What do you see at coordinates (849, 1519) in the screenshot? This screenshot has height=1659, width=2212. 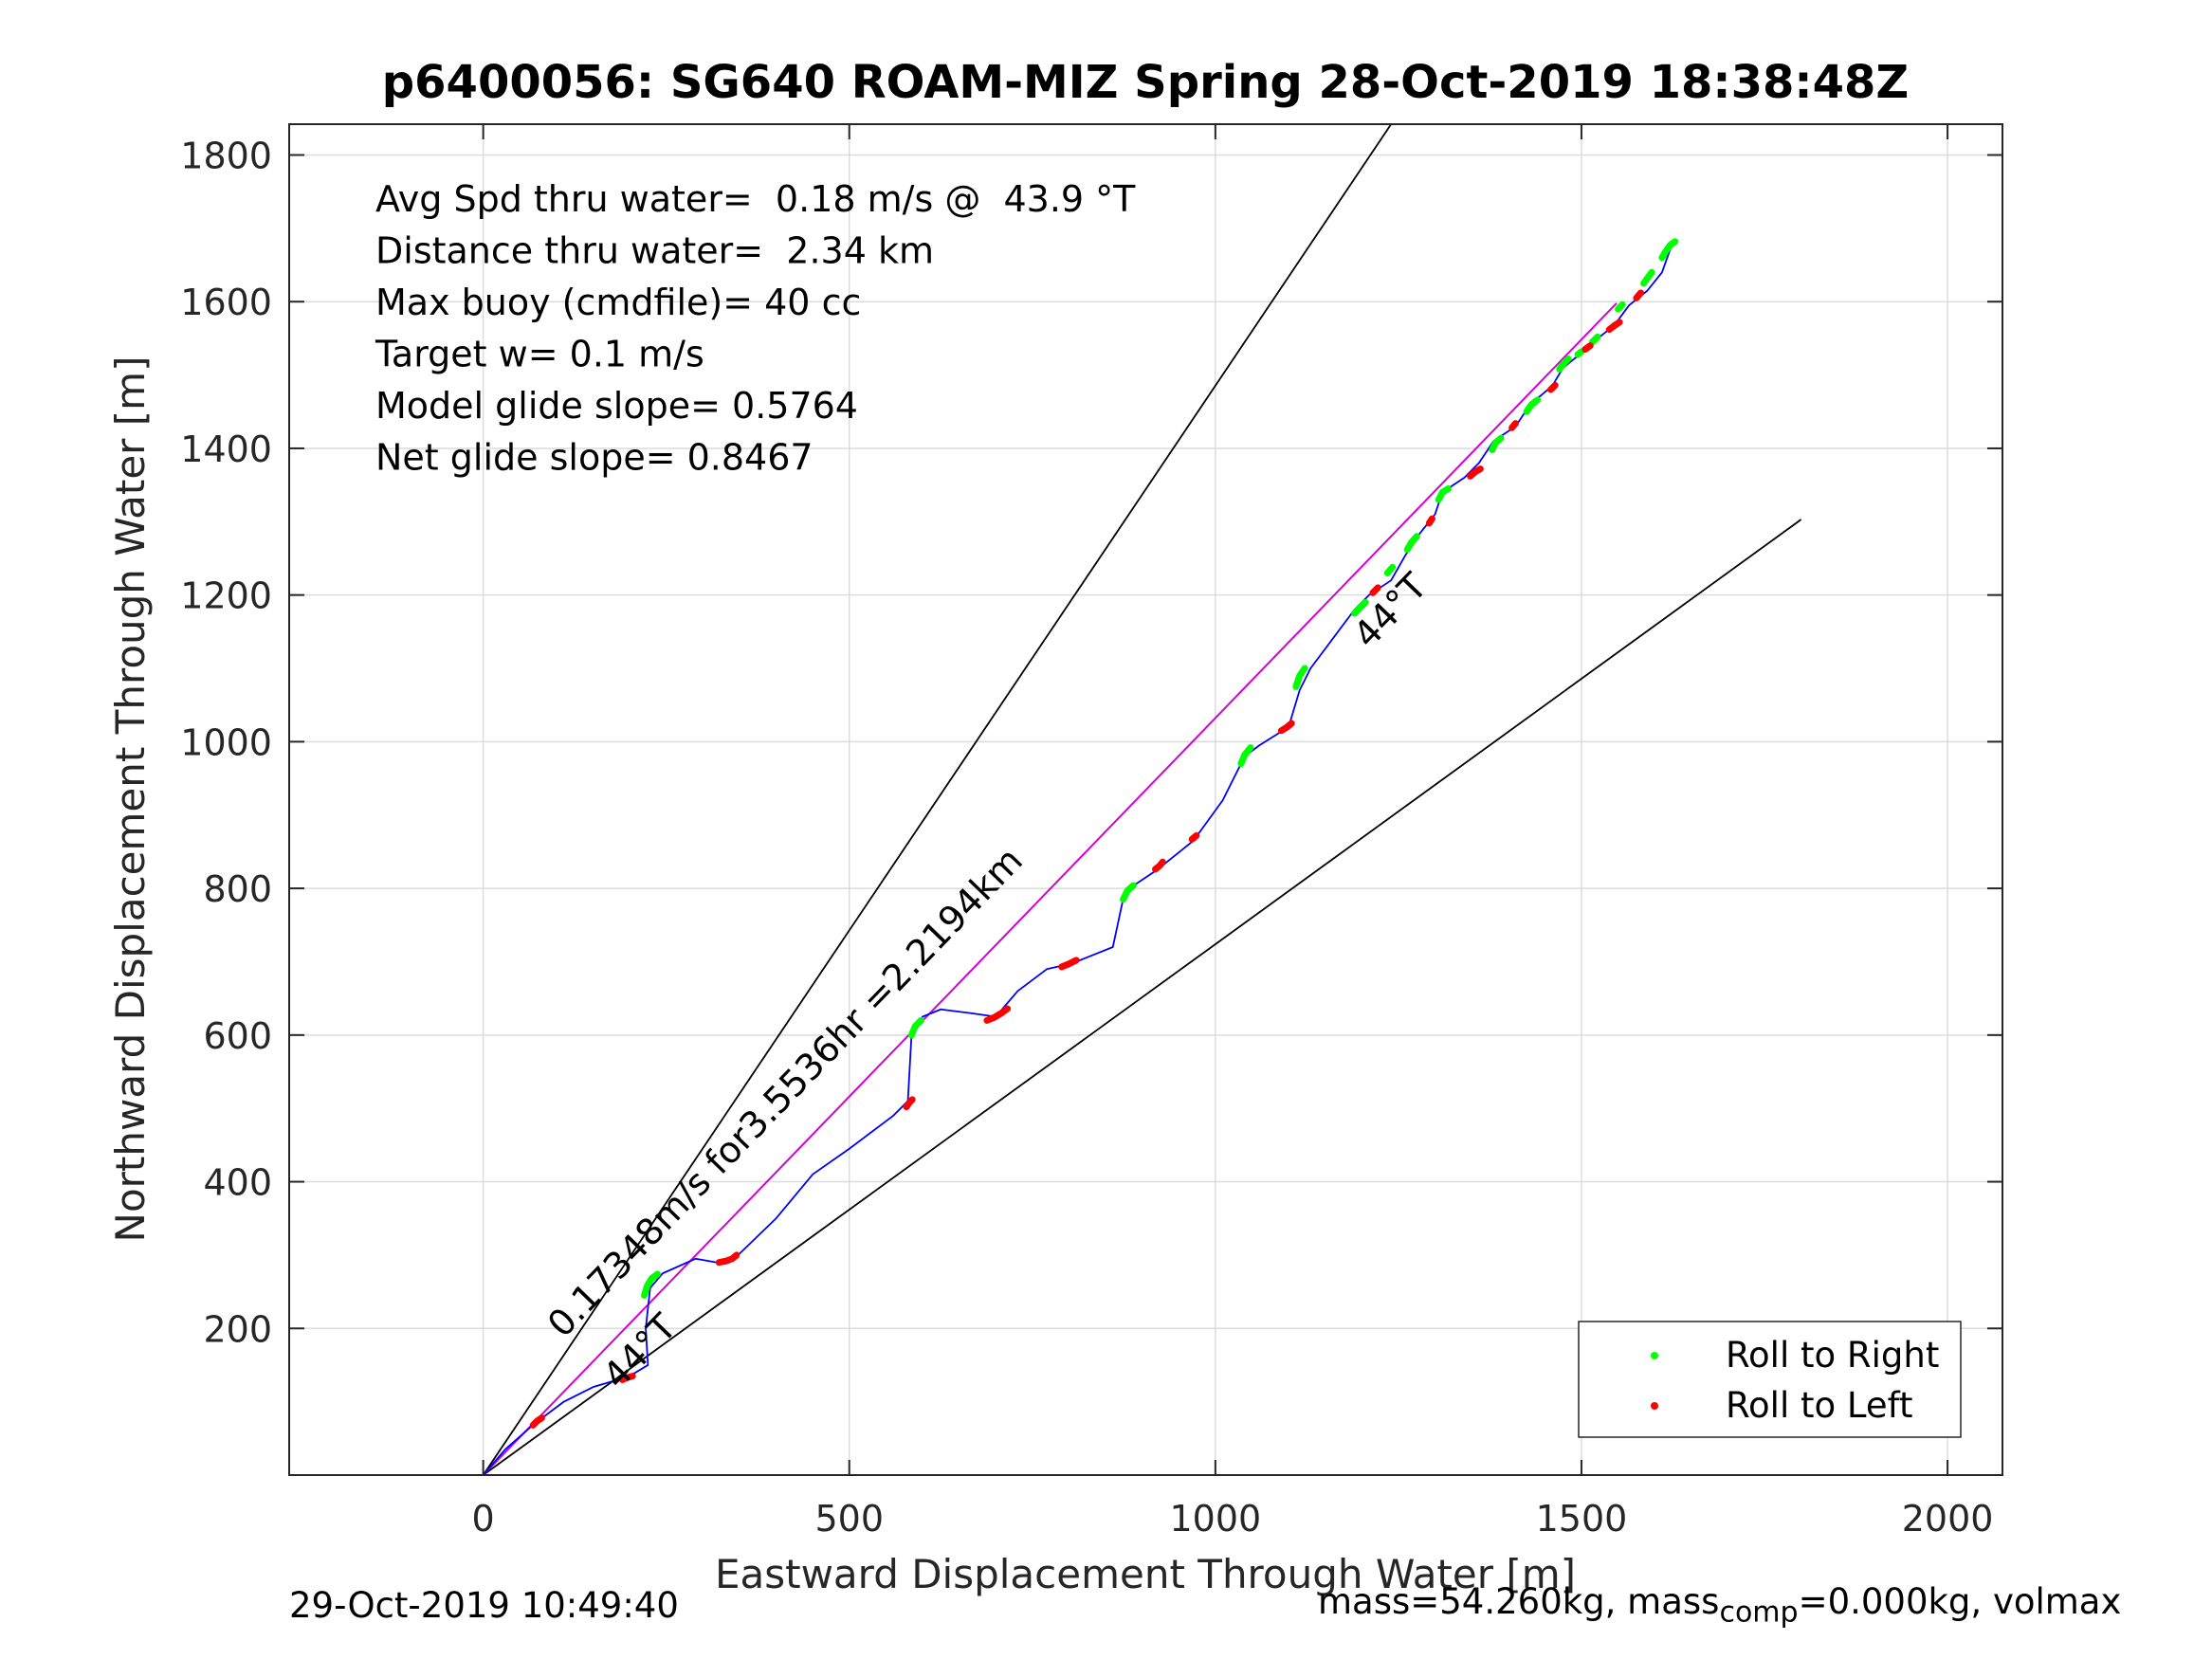 I see `x-tick-label: 500` at bounding box center [849, 1519].